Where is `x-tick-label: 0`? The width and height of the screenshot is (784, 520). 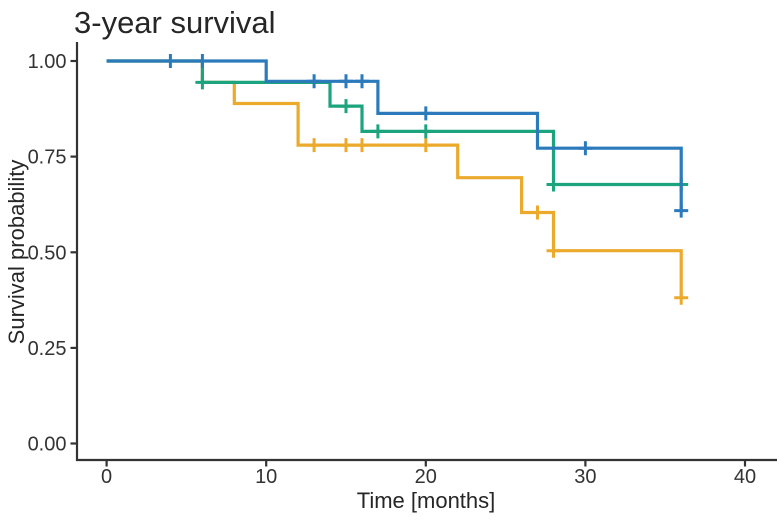
x-tick-label: 0 is located at coordinates (106, 477).